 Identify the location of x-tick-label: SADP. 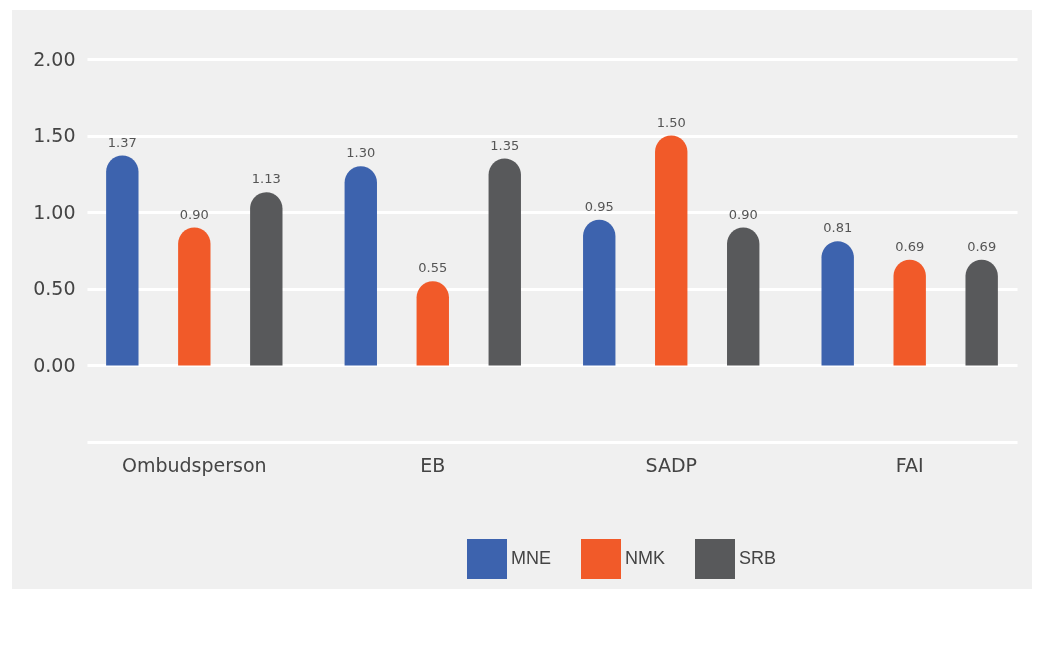
(671, 464).